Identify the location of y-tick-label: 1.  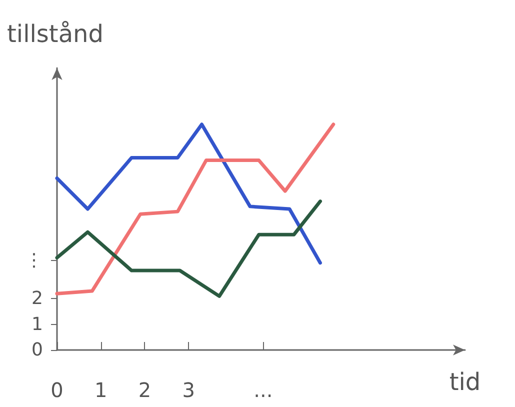
(37, 324).